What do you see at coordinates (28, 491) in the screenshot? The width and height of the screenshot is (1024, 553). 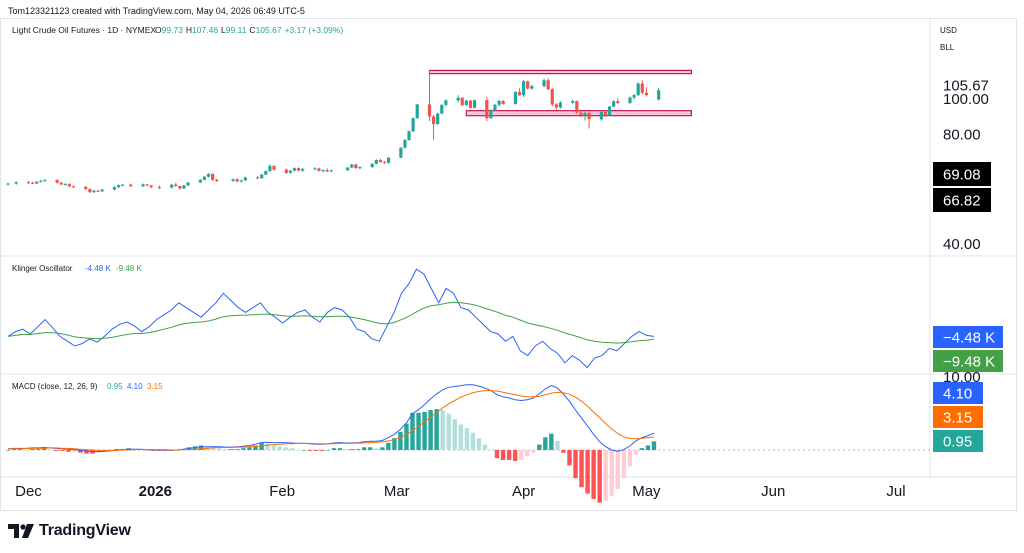 I see `x-tick-label: Dec` at bounding box center [28, 491].